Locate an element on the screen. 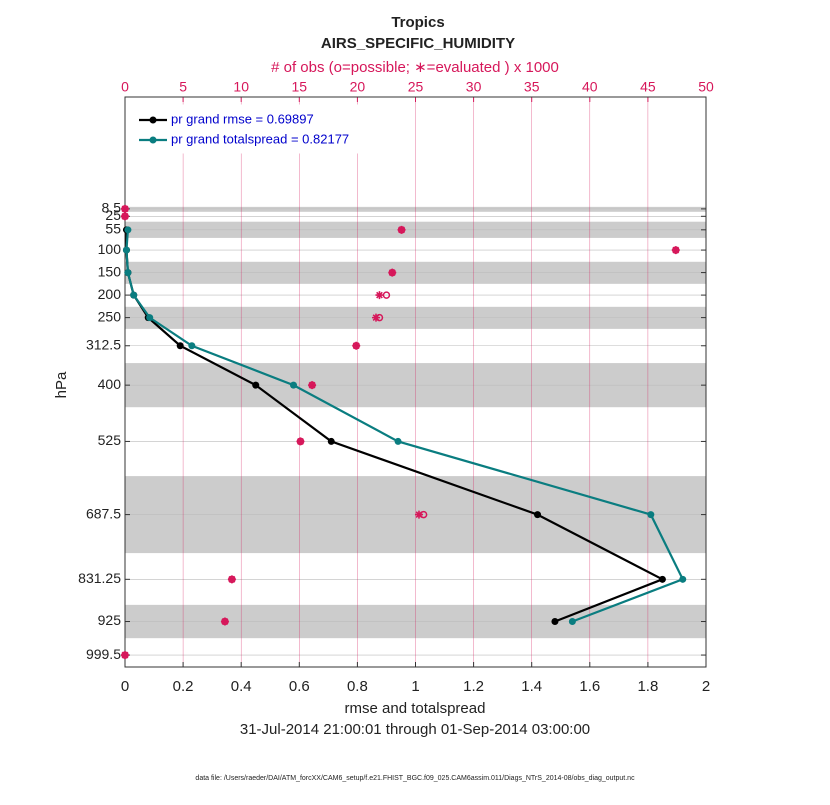  y-tick-label: 8.5 is located at coordinates (112, 208).